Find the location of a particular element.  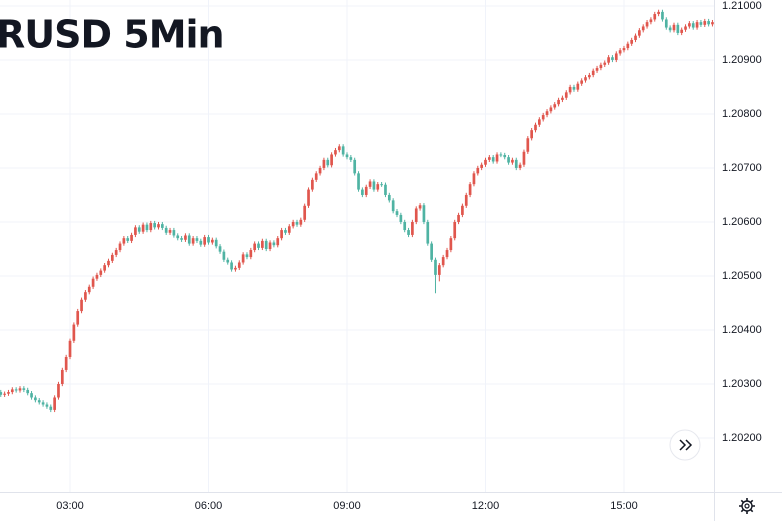

y-tick-label: 1.21000 is located at coordinates (742, 6).